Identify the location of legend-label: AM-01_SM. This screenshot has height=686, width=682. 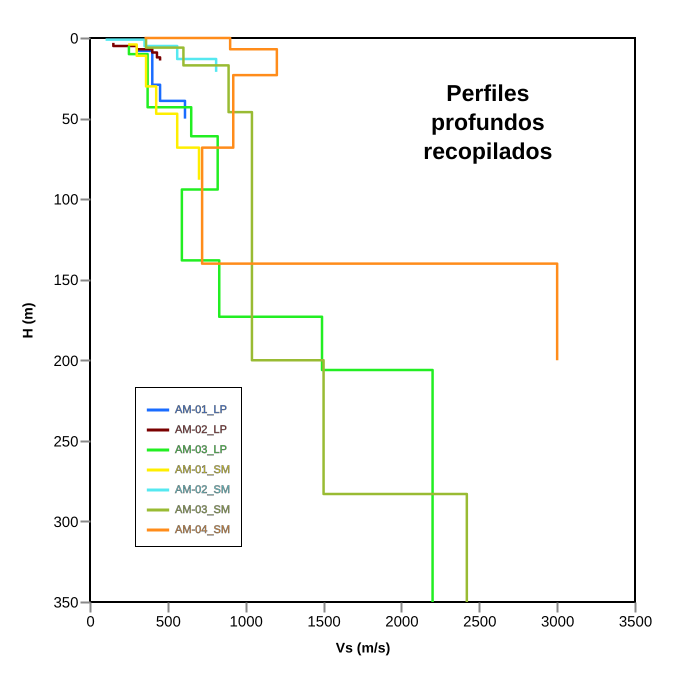
(202, 470).